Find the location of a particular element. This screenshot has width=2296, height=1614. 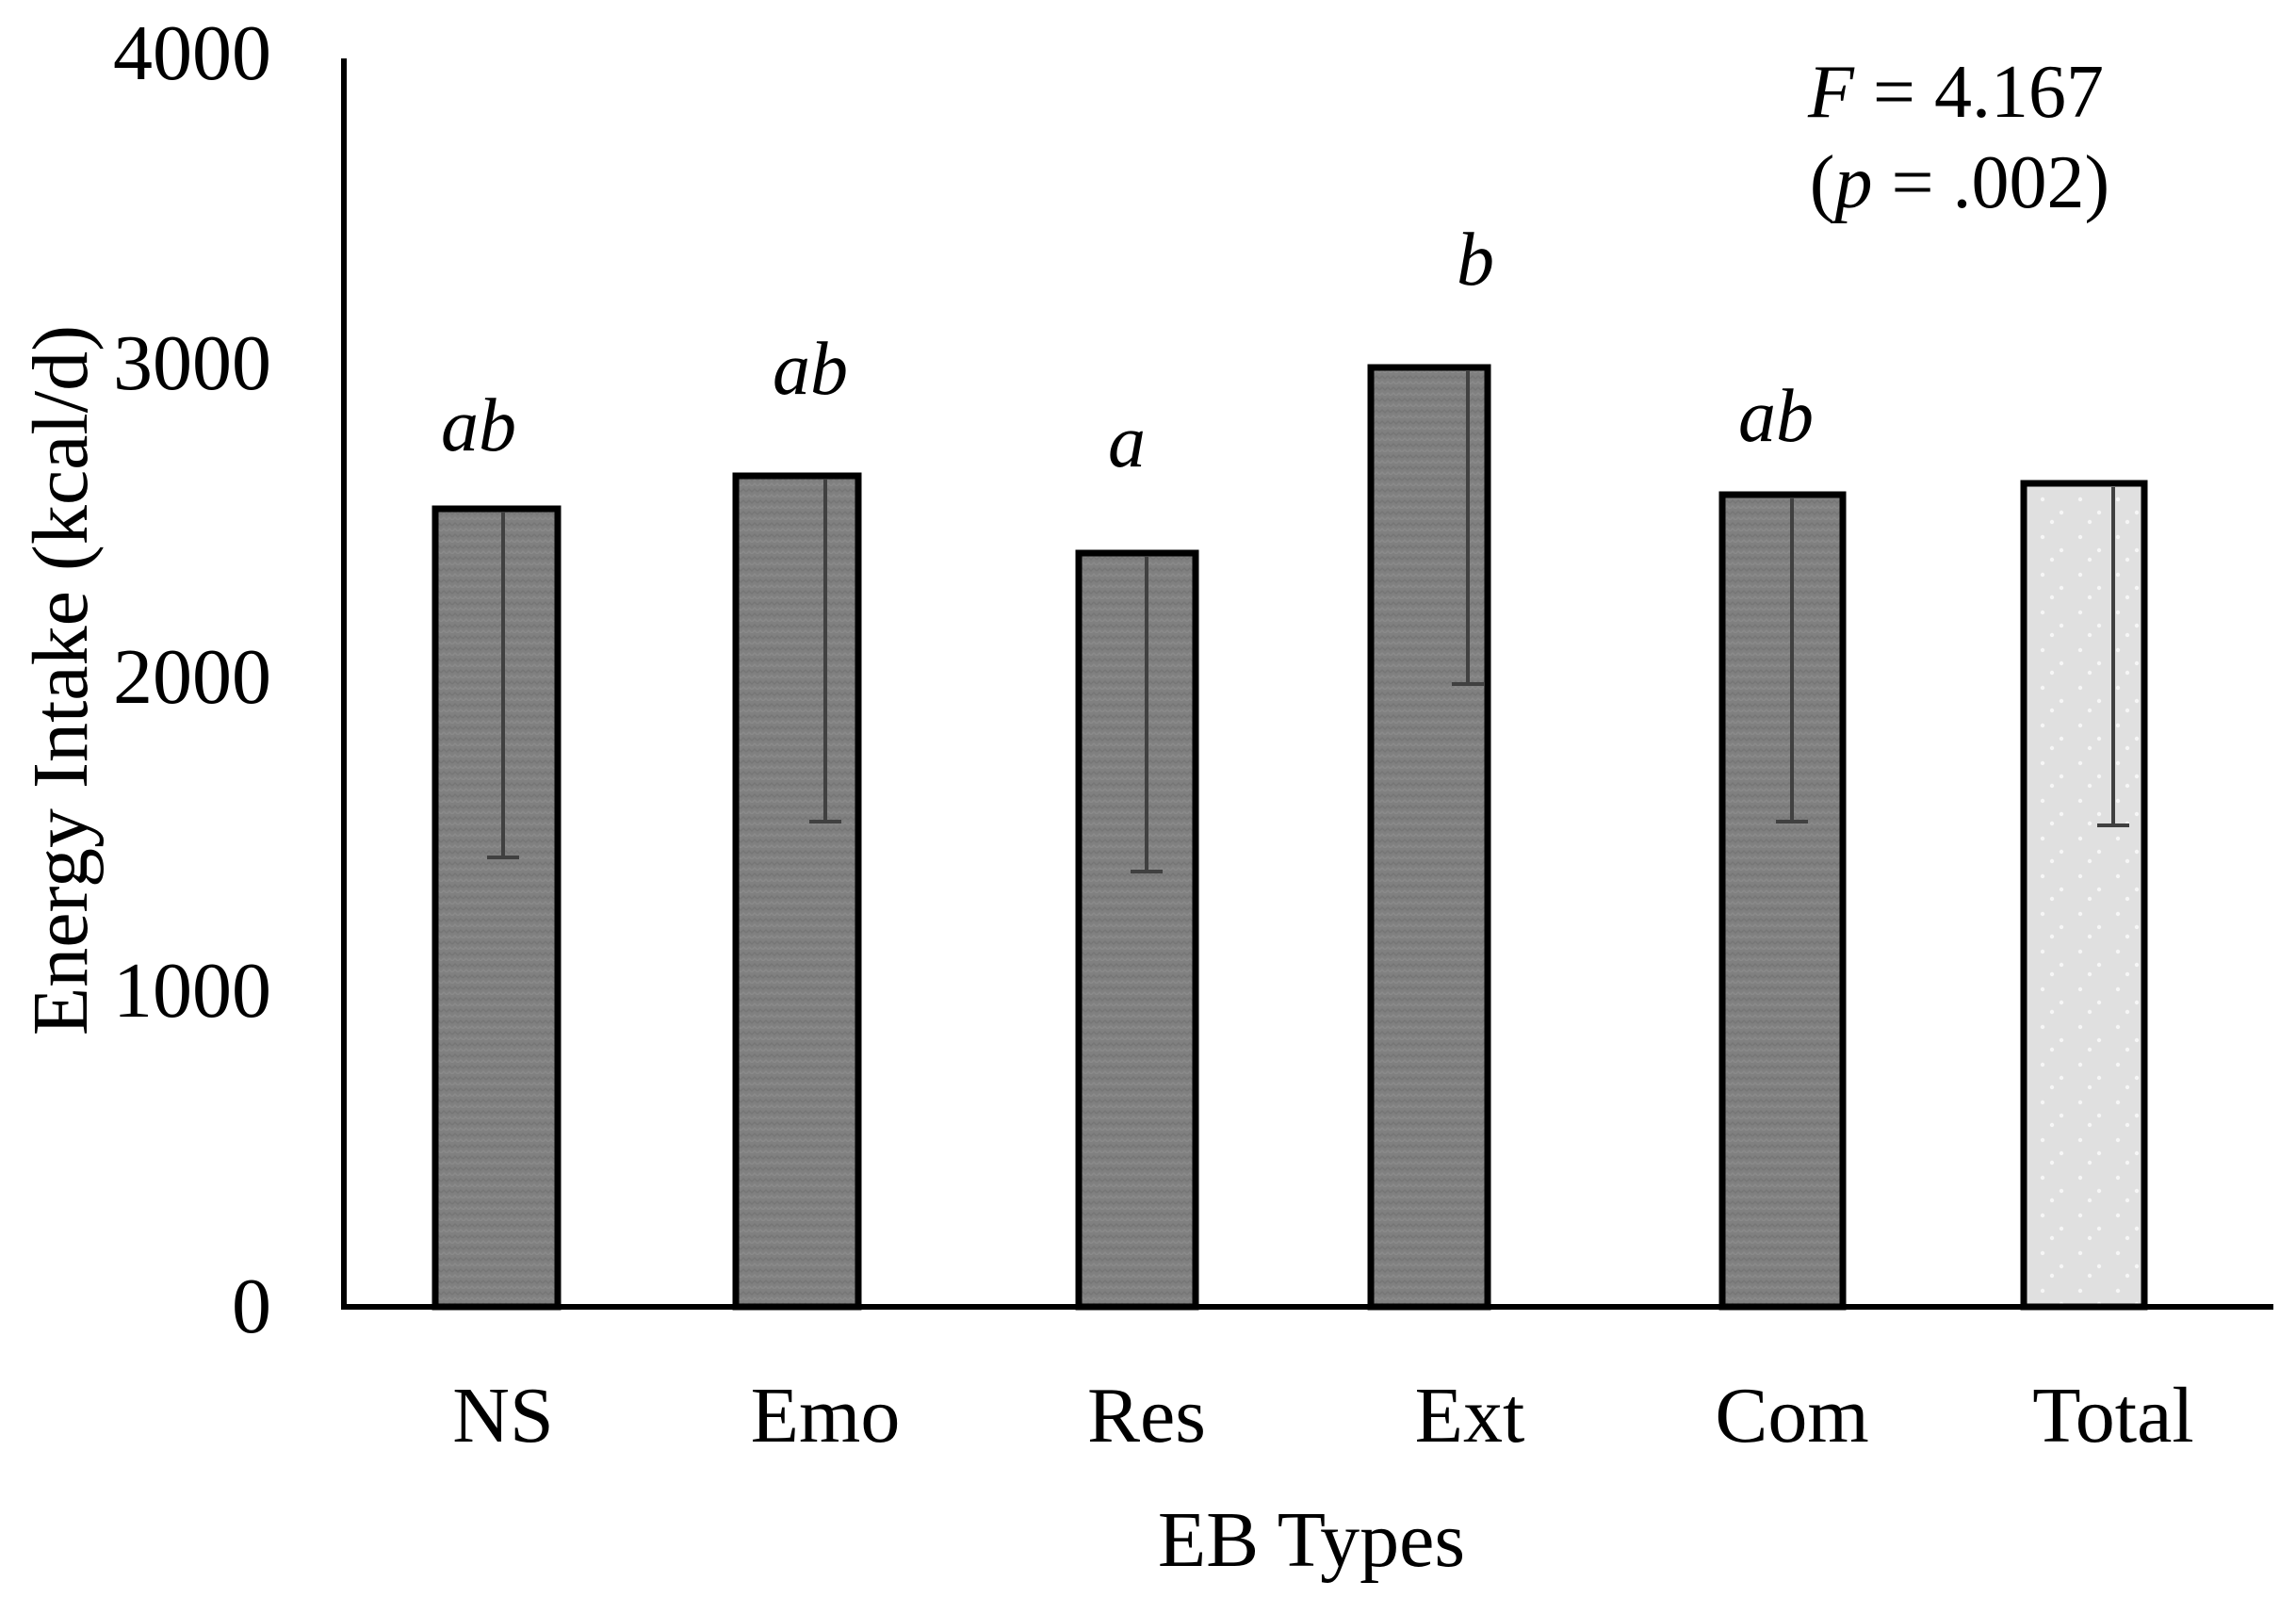

f-statistic-annotation: F = 4.167 (p = .002) is located at coordinates (1958, 137).